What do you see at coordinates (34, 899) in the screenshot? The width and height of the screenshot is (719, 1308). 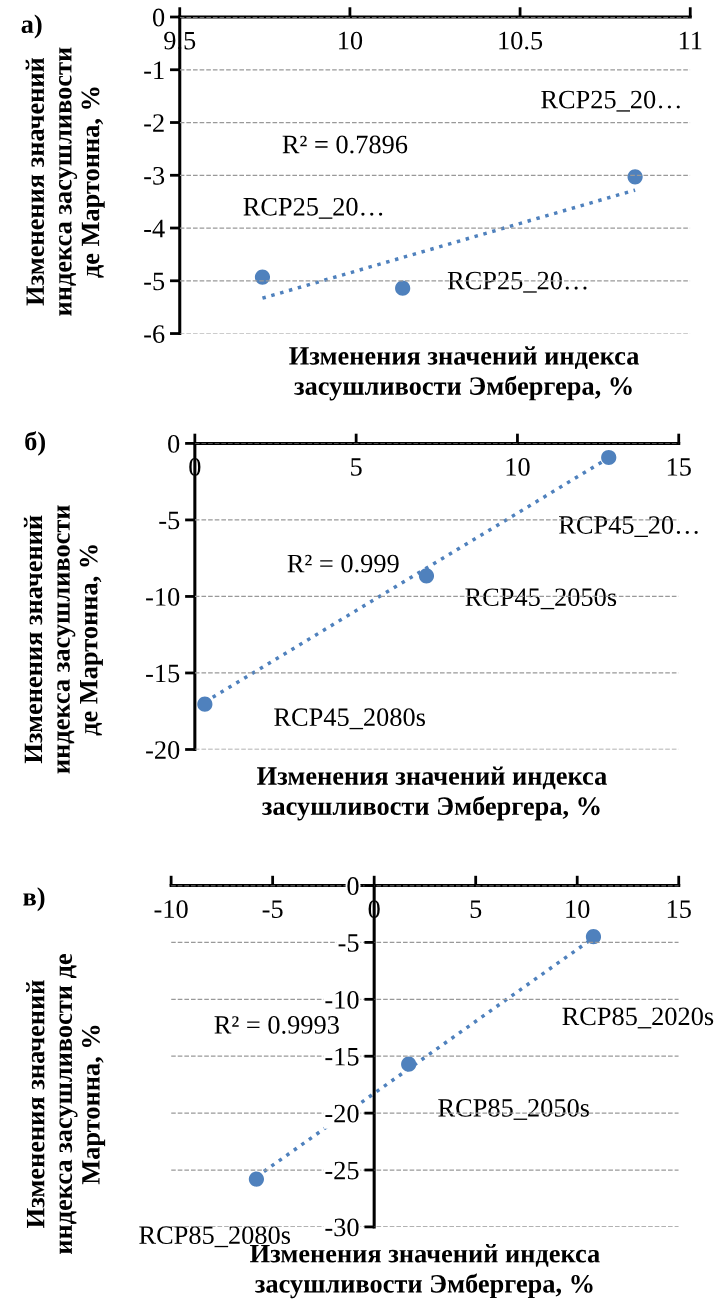 I see `chart-title: в)` at bounding box center [34, 899].